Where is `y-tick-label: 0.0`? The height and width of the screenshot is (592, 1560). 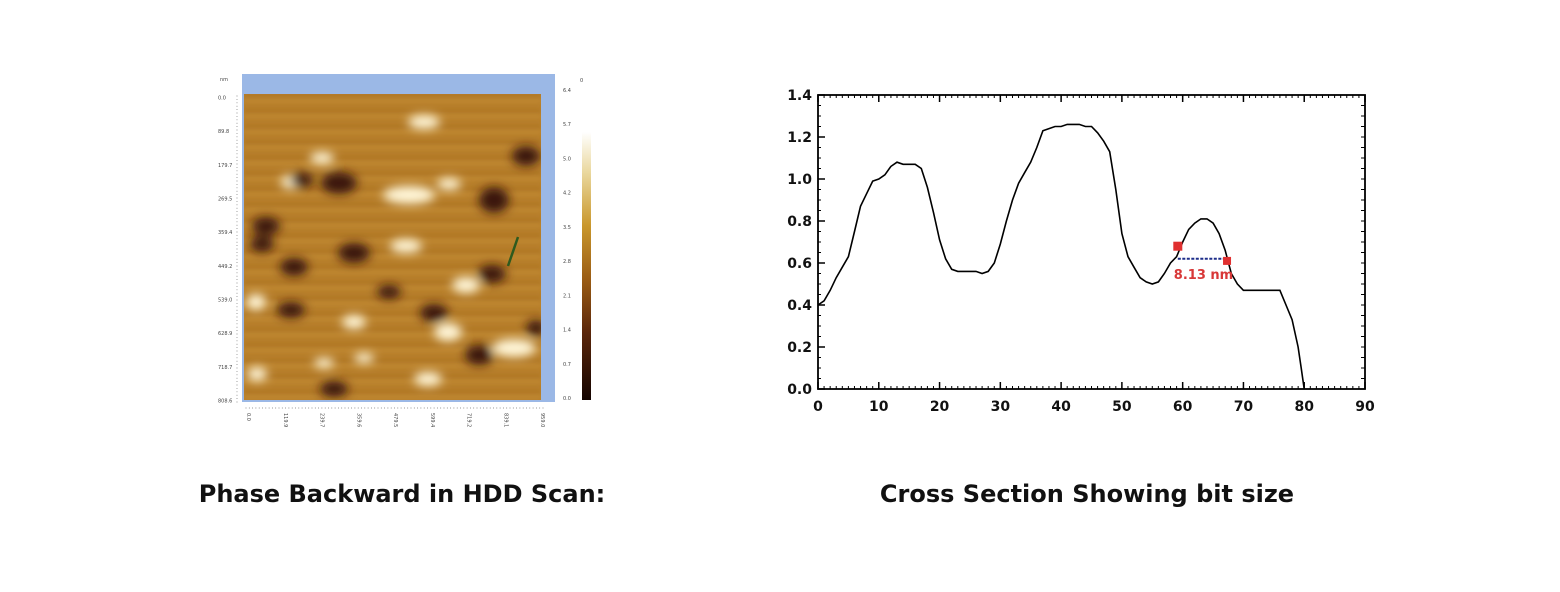 y-tick-label: 0.0 is located at coordinates (799, 390).